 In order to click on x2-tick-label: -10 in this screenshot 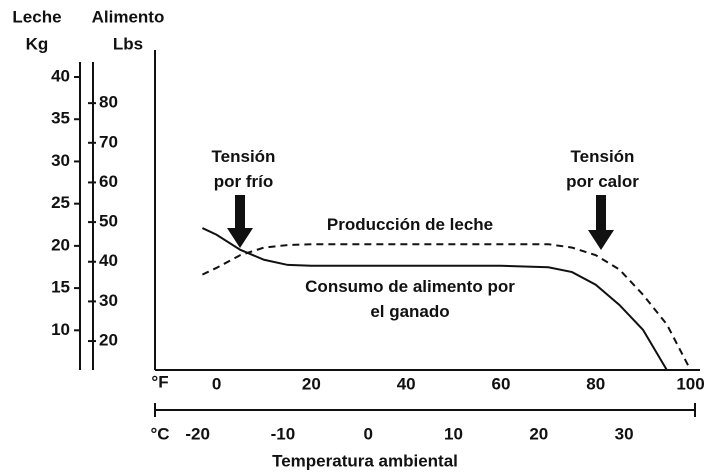, I will do `click(283, 433)`.